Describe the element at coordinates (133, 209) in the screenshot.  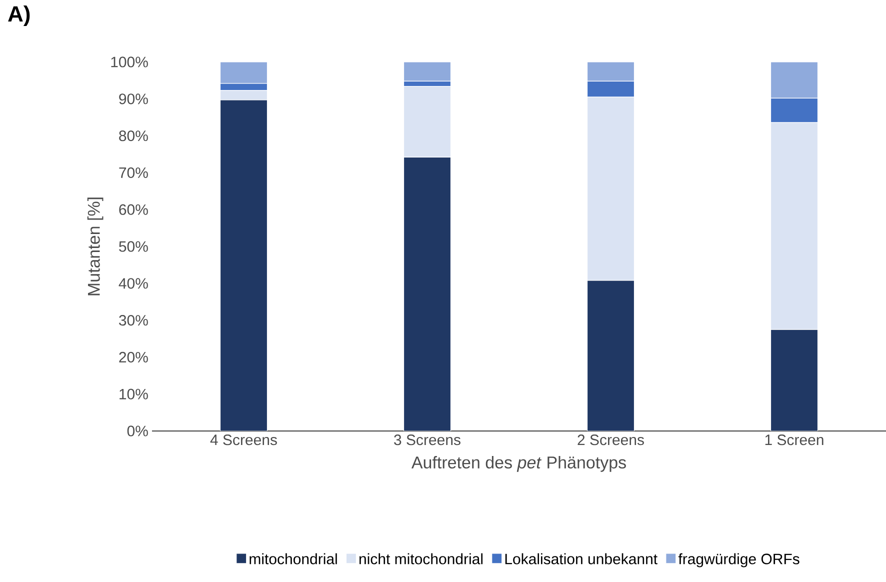
I see `y-tick-label: 60%` at that location.